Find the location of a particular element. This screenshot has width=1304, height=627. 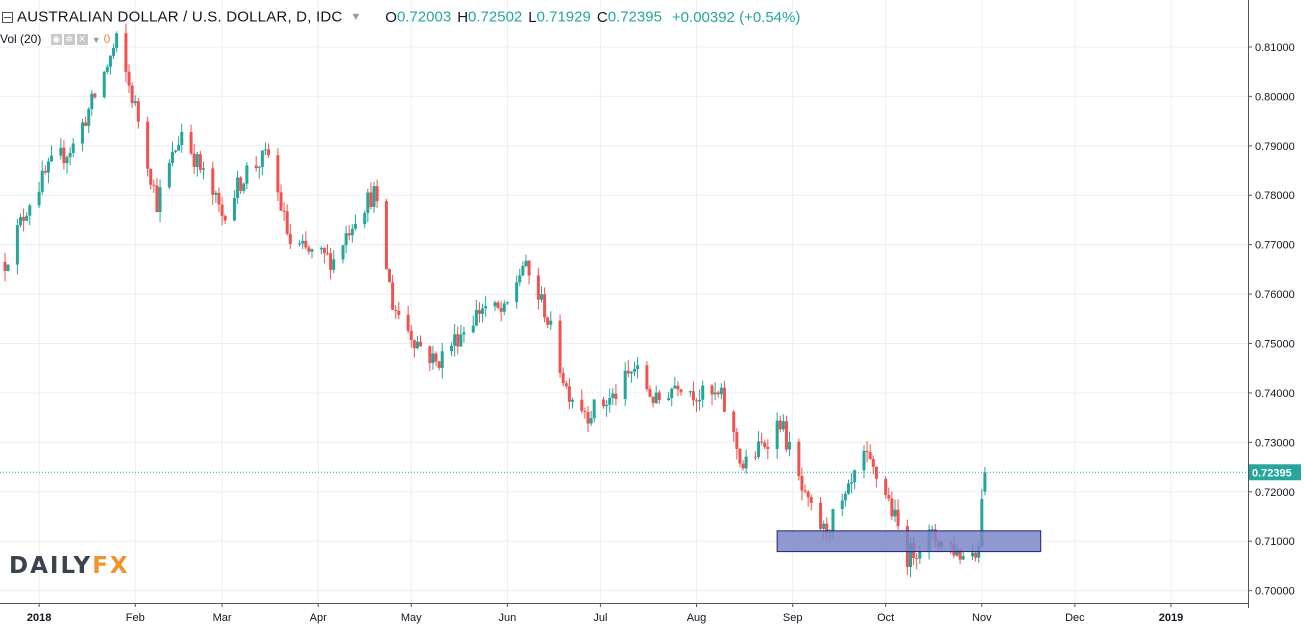

time-tick-label: 2018 is located at coordinates (39, 618).